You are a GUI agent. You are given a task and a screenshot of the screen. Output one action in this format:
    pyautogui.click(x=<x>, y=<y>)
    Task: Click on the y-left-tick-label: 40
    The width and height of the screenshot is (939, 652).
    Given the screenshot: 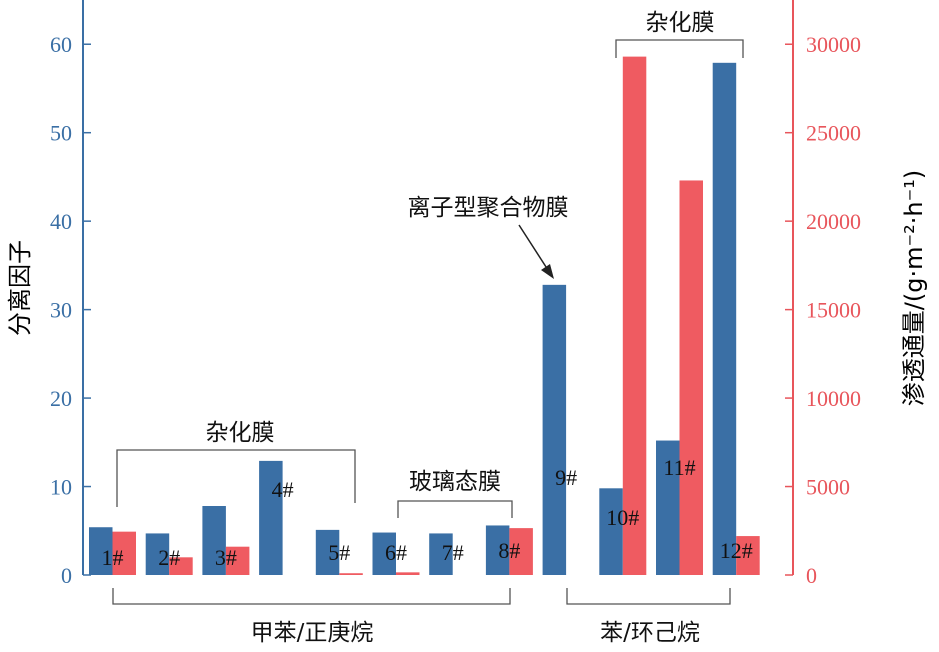 What is the action you would take?
    pyautogui.click(x=61, y=221)
    